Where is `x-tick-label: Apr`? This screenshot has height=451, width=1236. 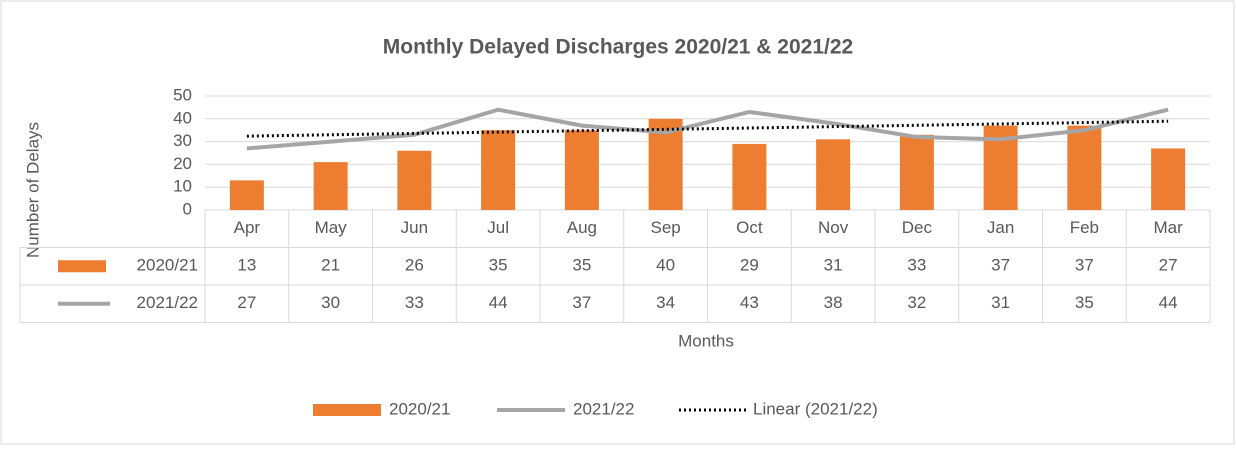 x-tick-label: Apr is located at coordinates (247, 227).